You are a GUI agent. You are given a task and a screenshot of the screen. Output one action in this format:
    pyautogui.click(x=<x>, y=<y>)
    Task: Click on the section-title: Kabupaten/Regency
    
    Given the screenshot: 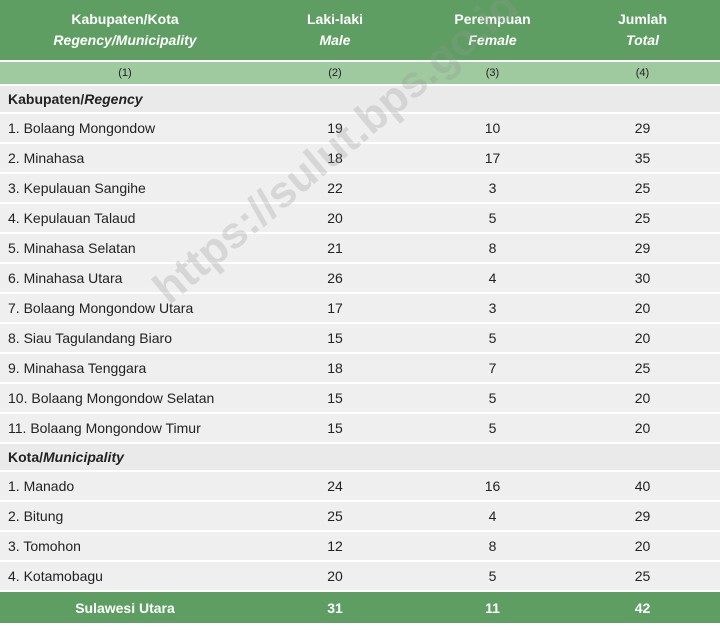 What is the action you would take?
    pyautogui.click(x=360, y=99)
    